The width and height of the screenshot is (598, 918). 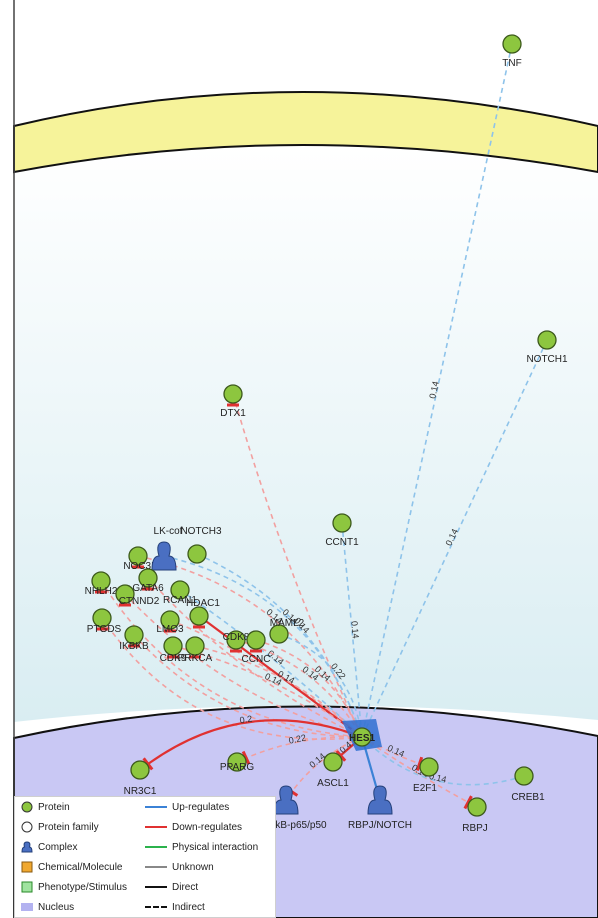 What do you see at coordinates (137, 595) in the screenshot?
I see `node-ctnnd2: CTNND2` at bounding box center [137, 595].